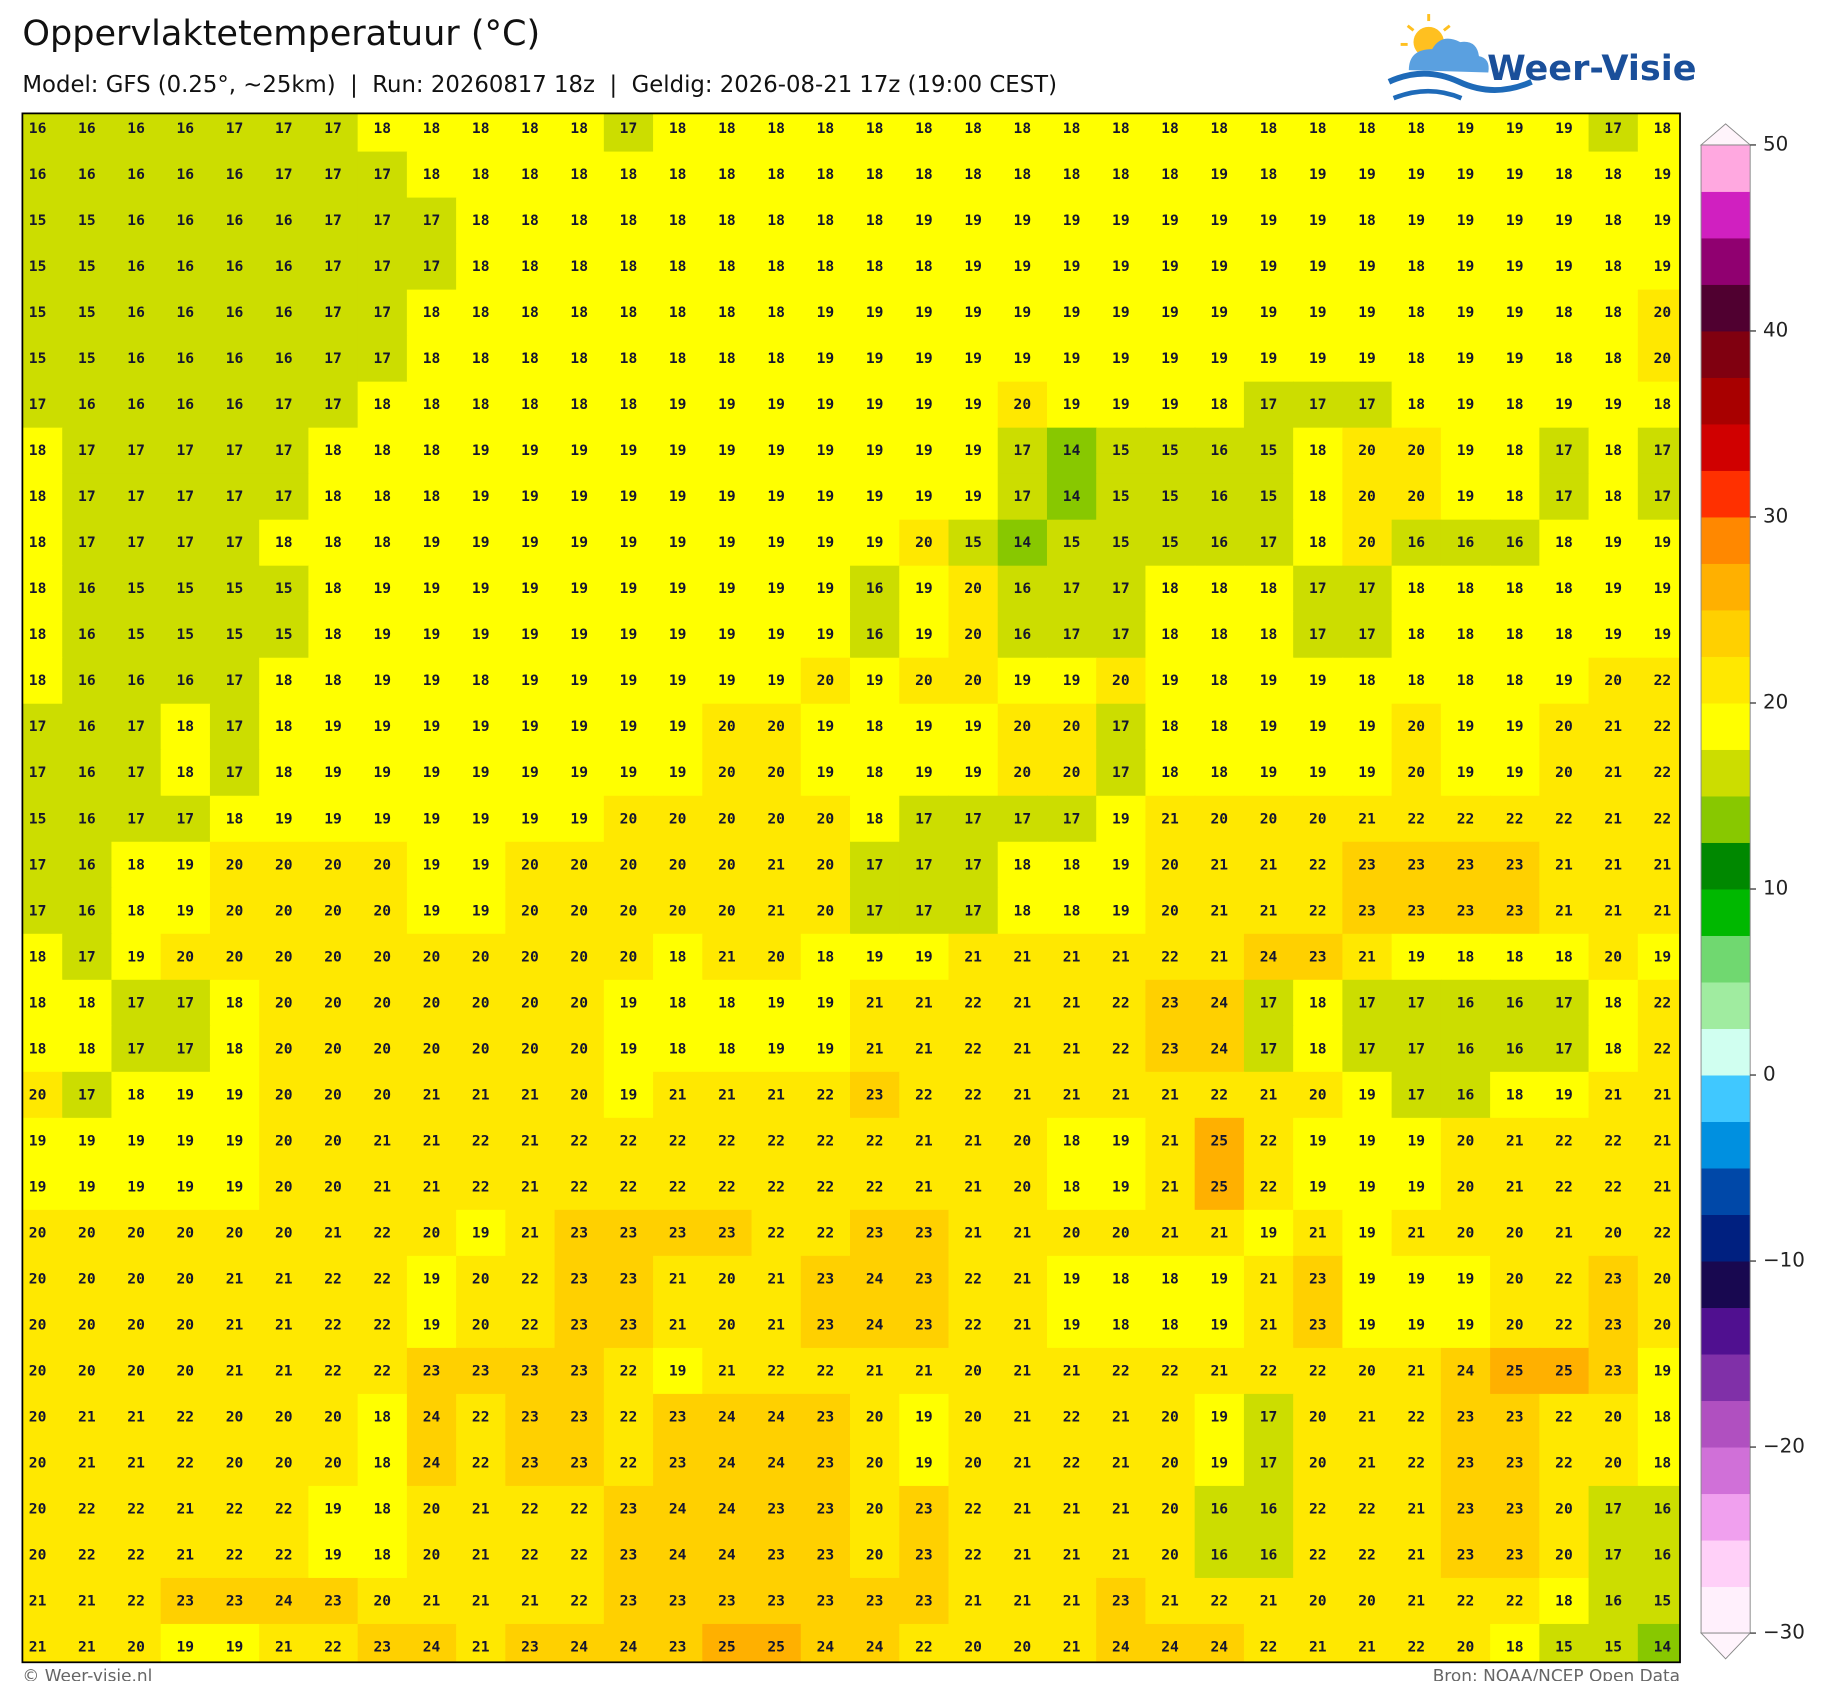 The image size is (1824, 1681). Describe the element at coordinates (579, 1646) in the screenshot. I see `temperature-label: 24` at that location.